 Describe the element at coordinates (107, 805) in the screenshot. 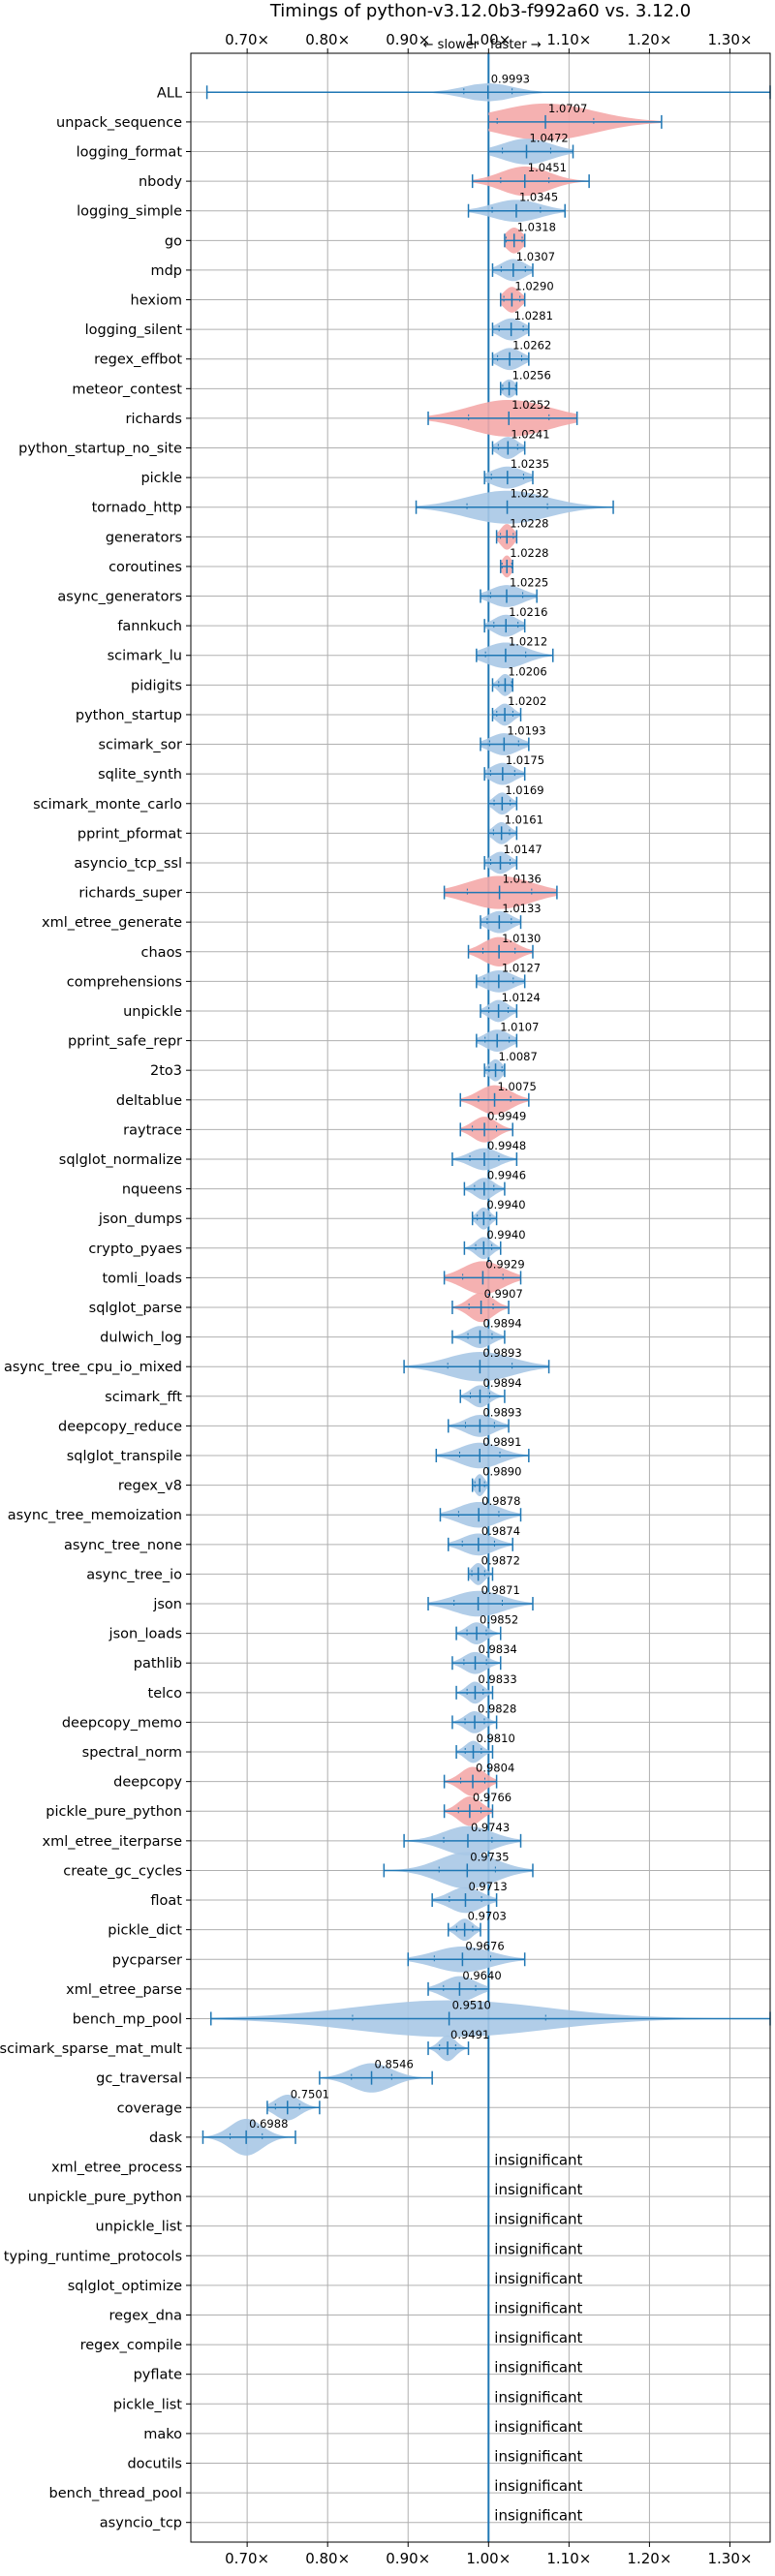

I see `benchmark-label: scimark_monte_carlo` at that location.